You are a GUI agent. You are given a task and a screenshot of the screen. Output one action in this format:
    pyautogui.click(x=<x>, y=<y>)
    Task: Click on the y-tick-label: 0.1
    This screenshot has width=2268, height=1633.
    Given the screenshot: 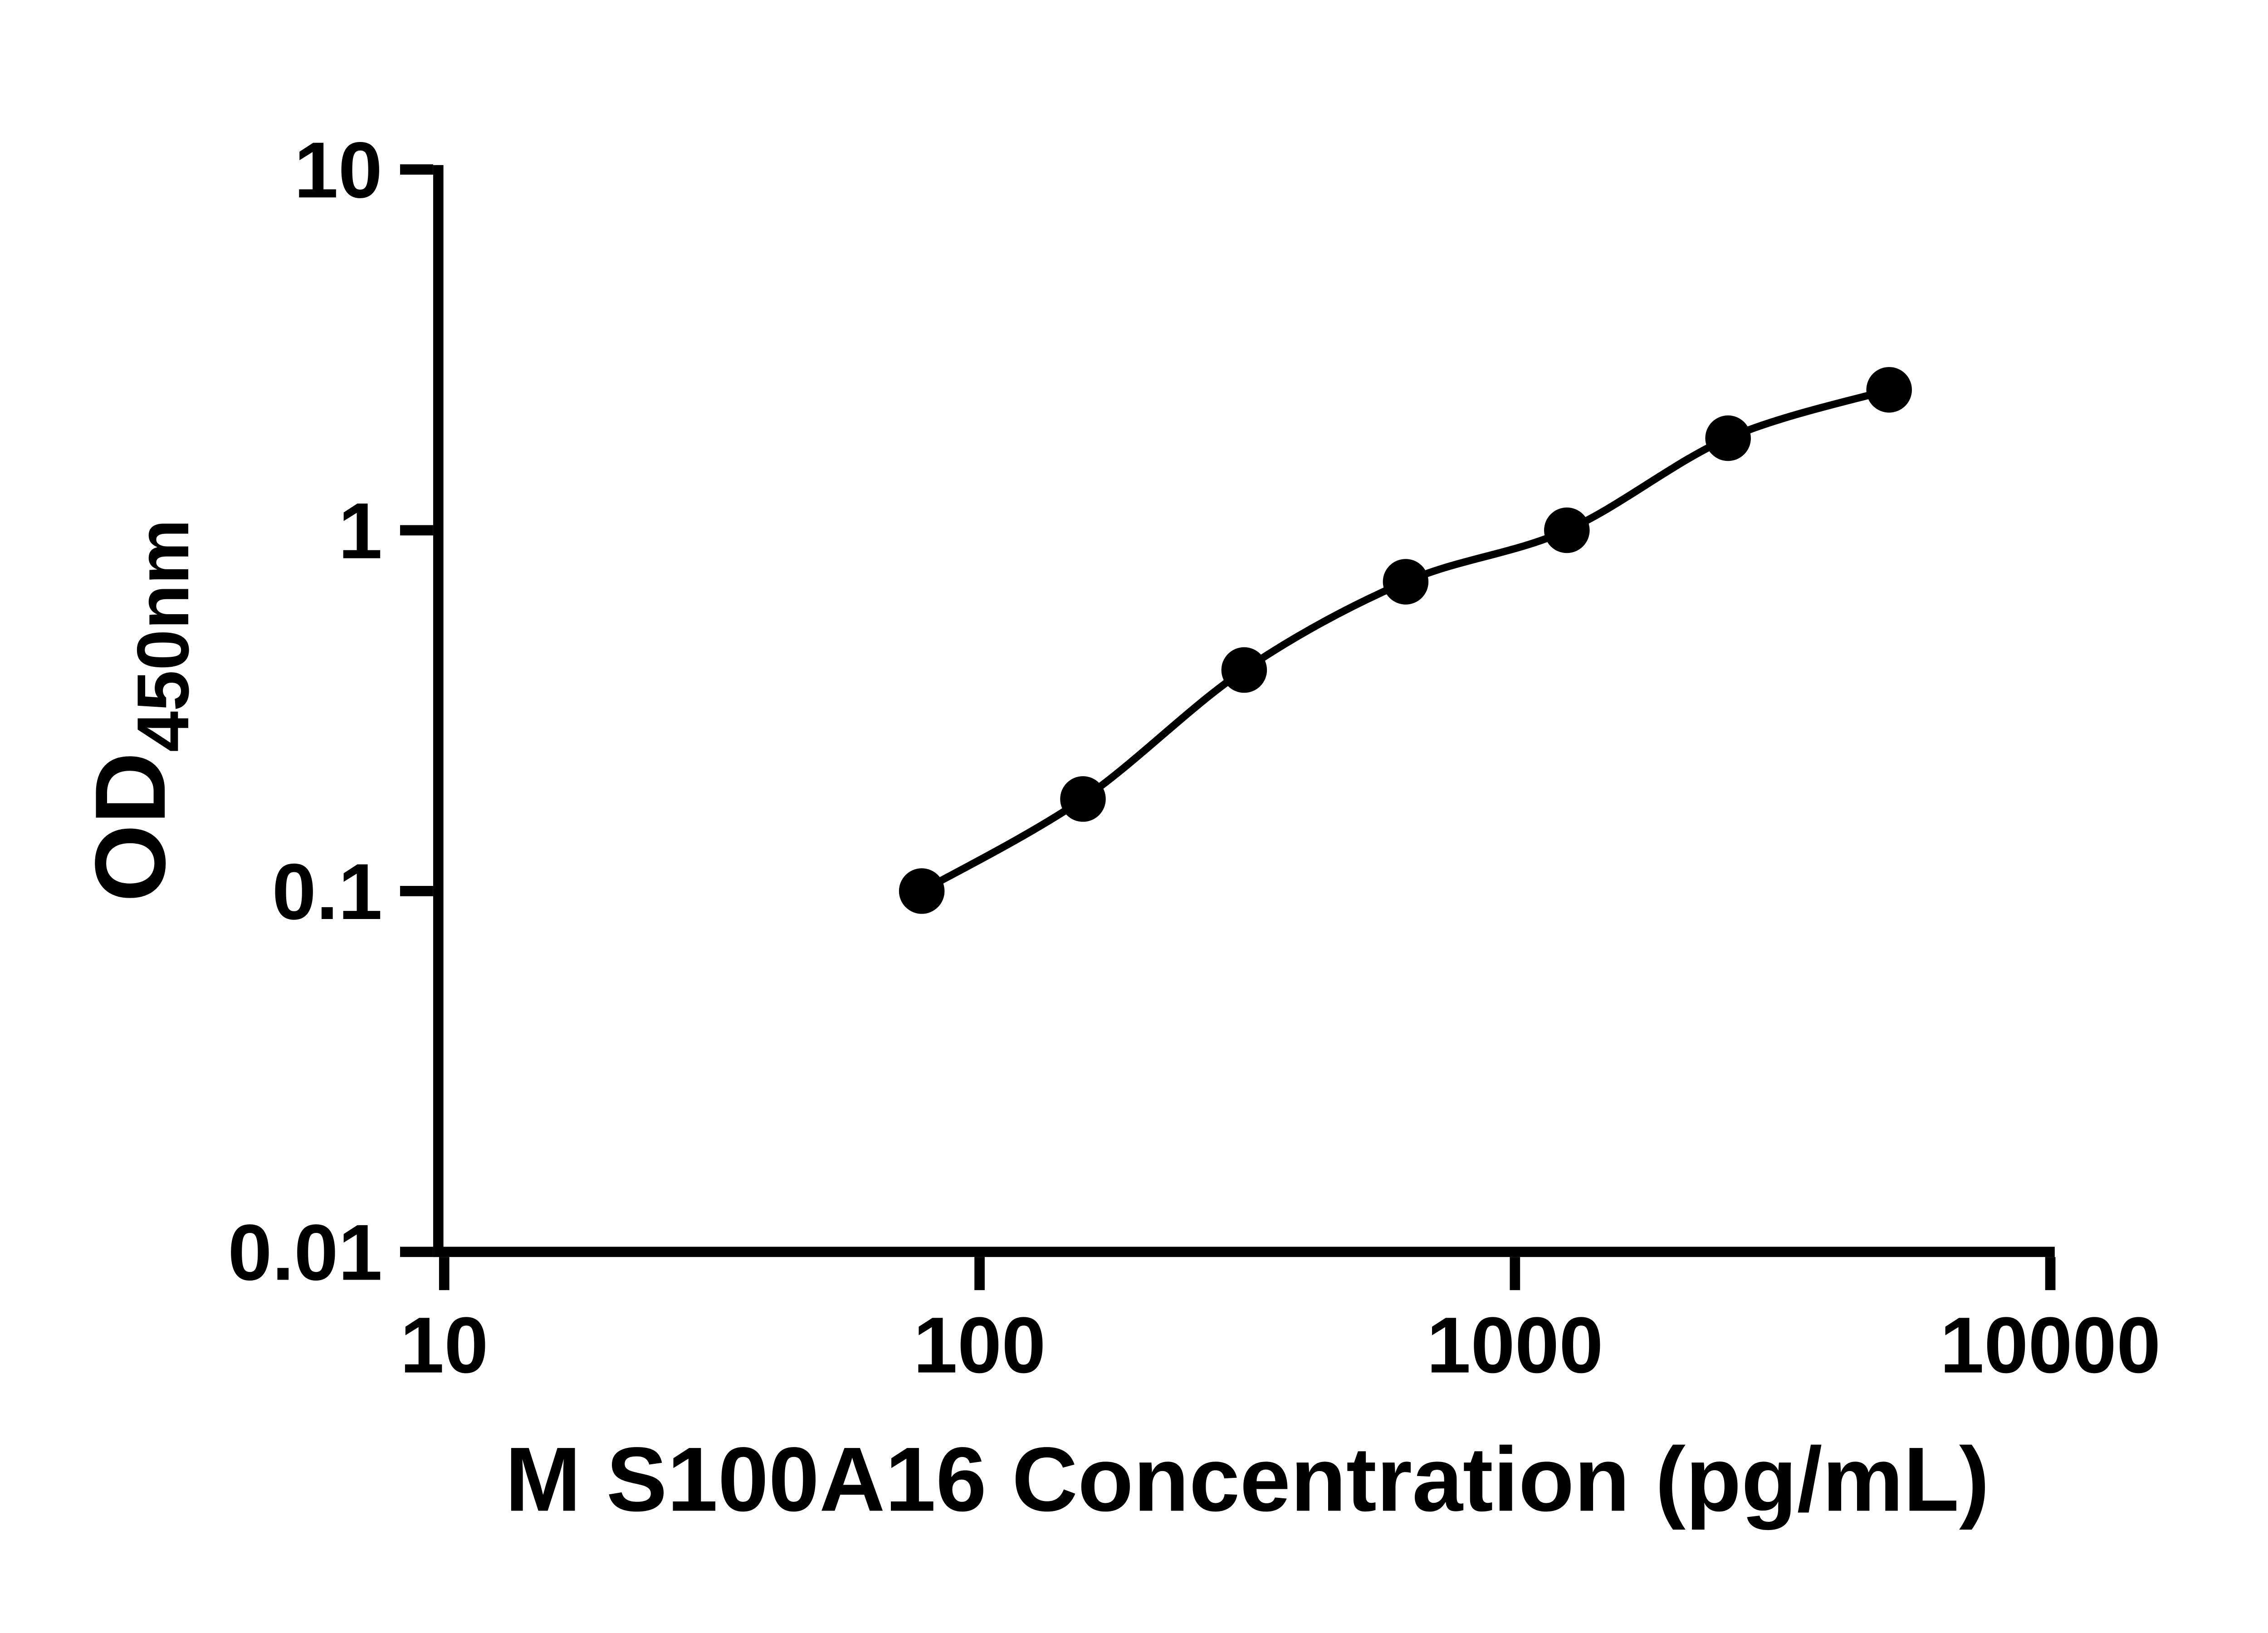 What is the action you would take?
    pyautogui.click(x=327, y=891)
    